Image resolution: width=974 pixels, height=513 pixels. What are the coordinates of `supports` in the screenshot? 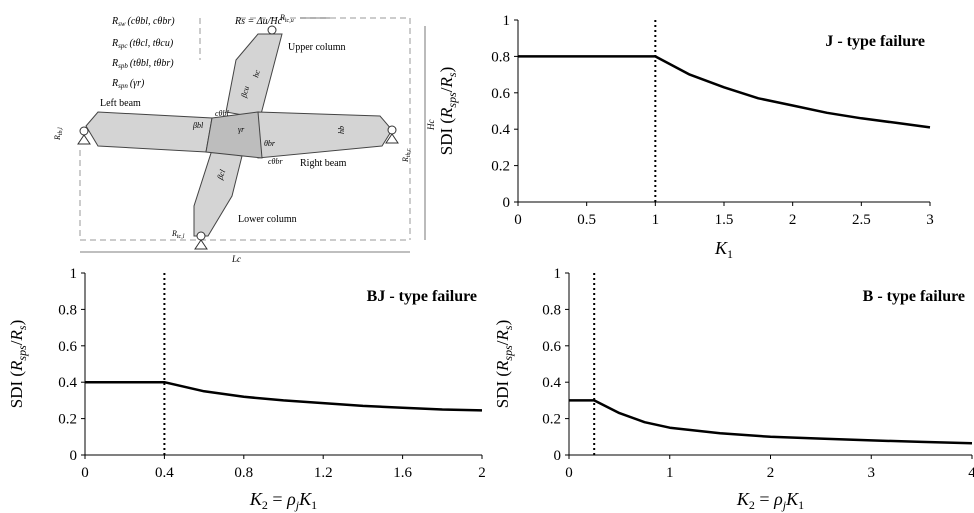 It's located at (238, 137).